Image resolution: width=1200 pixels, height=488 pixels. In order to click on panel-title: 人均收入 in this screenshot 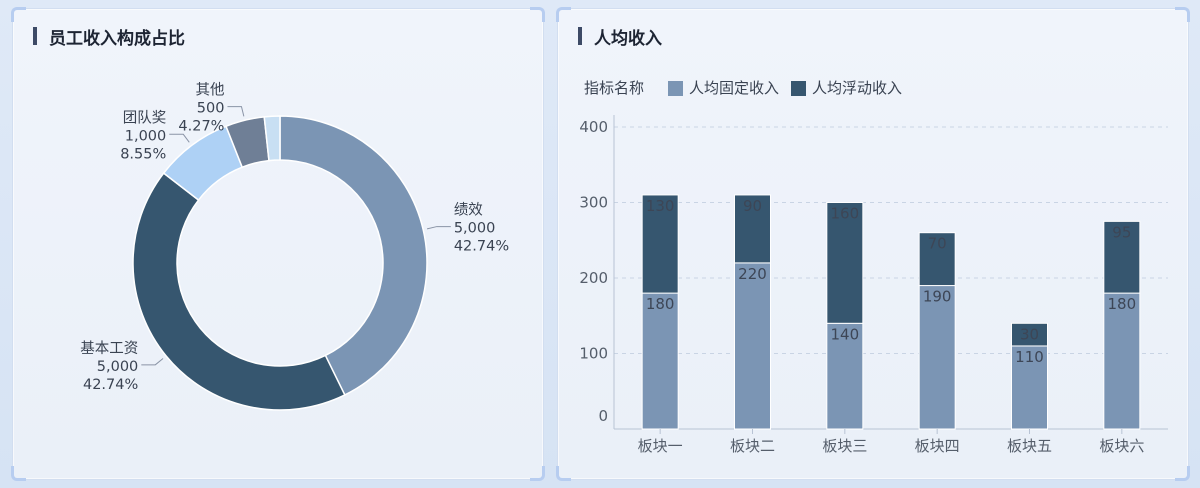, I will do `click(620, 37)`.